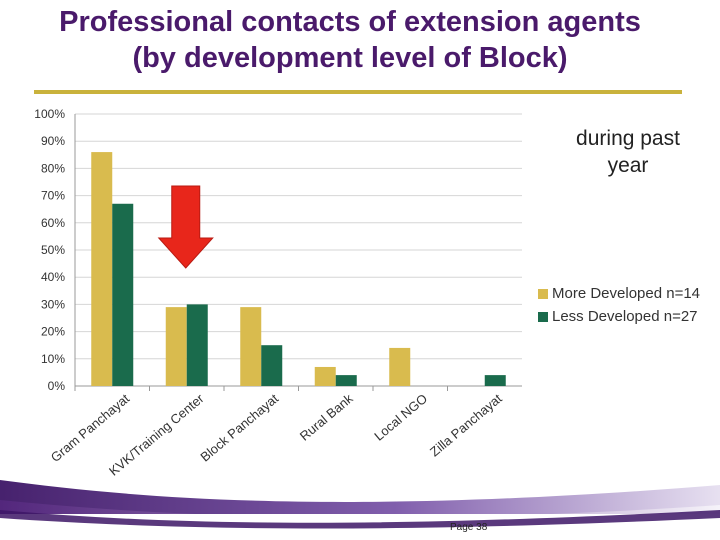 Image resolution: width=720 pixels, height=540 pixels. I want to click on legend-item-more-developed: More Developed n=14, so click(619, 293).